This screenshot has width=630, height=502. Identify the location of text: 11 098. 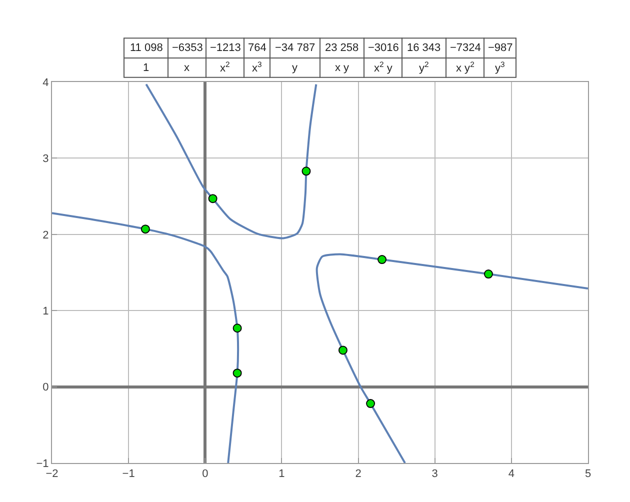
(146, 48).